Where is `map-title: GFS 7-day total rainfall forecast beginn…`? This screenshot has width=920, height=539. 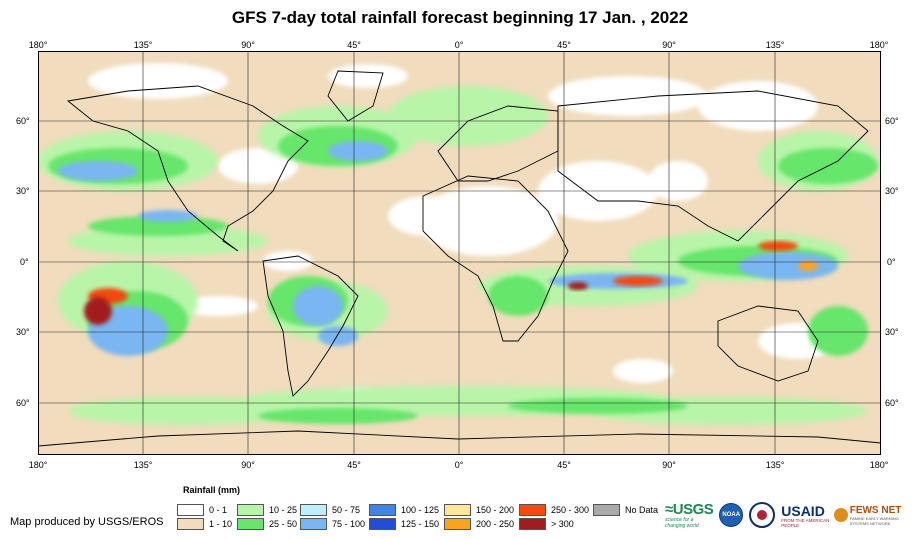
map-title: GFS 7-day total rainfall forecast beginn… is located at coordinates (460, 17).